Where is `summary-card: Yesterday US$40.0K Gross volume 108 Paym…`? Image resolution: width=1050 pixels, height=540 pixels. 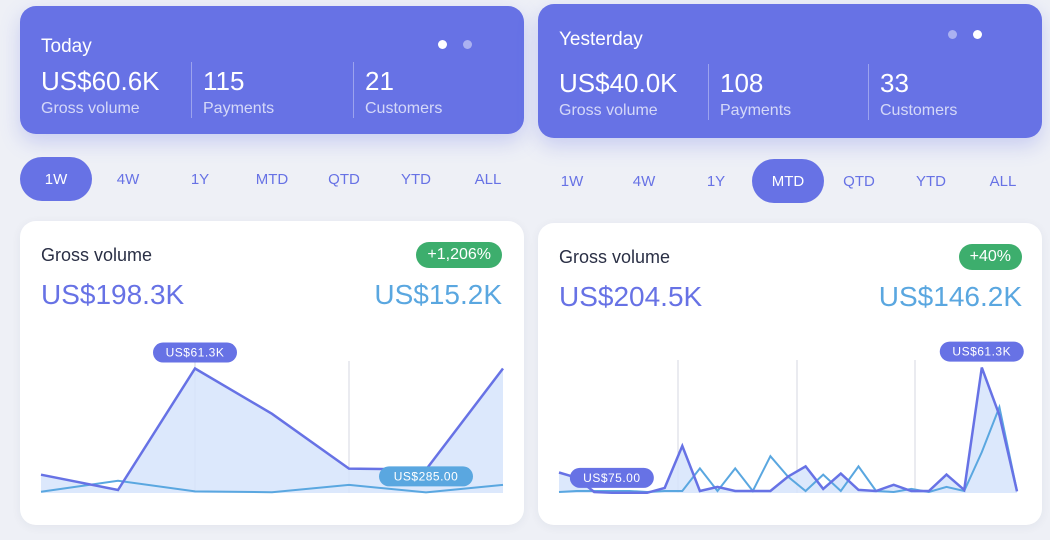
summary-card: Yesterday US$40.0K Gross volume 108 Paym… is located at coordinates (790, 71).